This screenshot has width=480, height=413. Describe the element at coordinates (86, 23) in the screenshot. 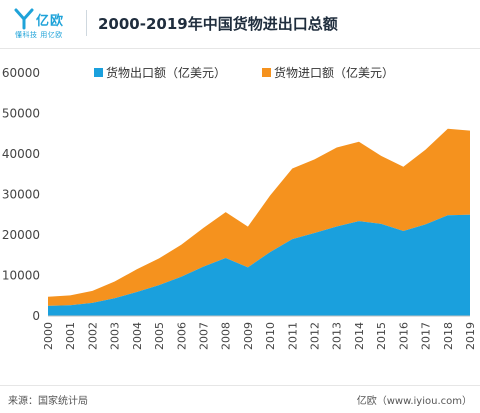

I see `header-divider` at that location.